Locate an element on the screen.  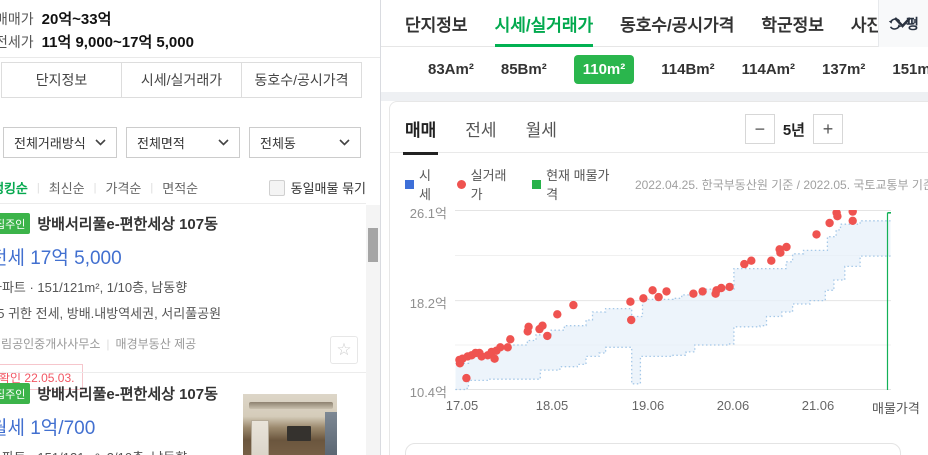
zoom-range-label: 5년 is located at coordinates (793, 130).